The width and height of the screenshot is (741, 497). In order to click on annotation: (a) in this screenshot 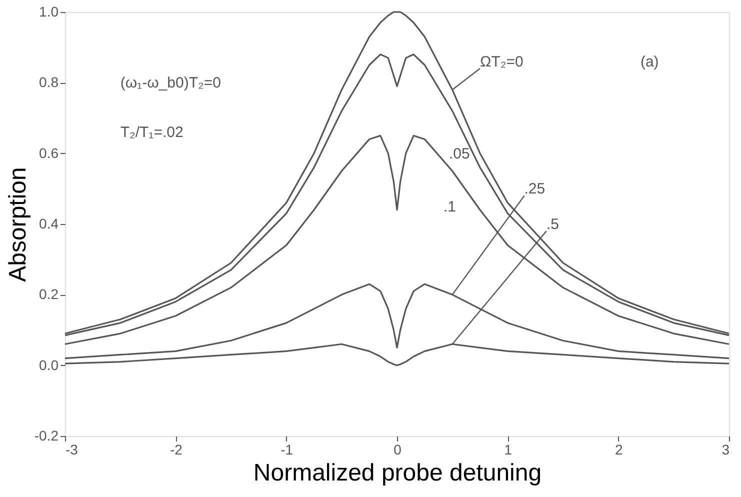, I will do `click(649, 61)`.